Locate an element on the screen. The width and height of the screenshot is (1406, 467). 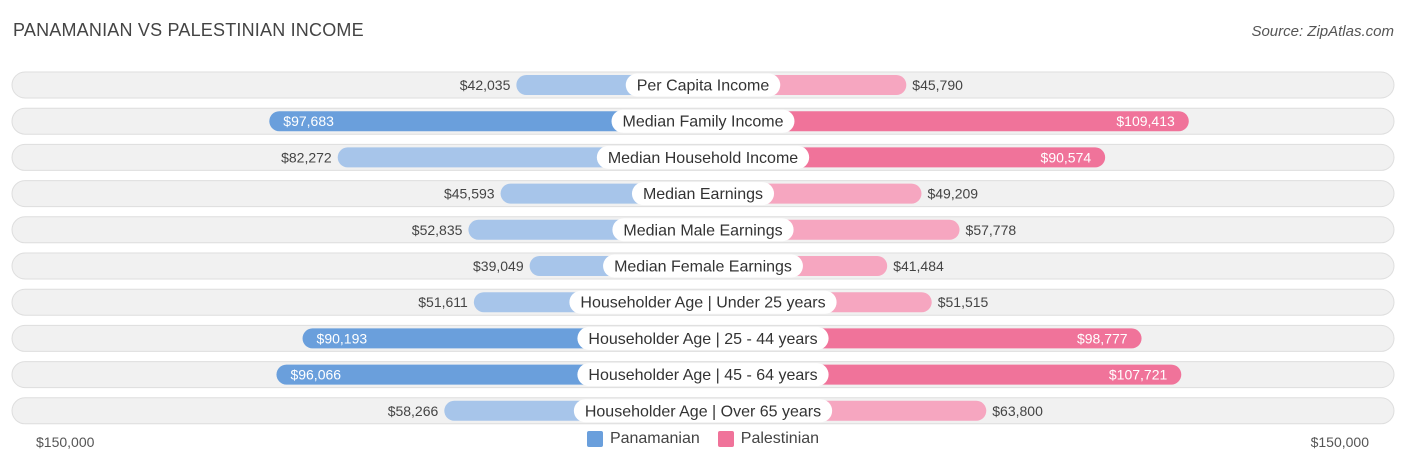
legend-item-palestinian: Palestinian is located at coordinates (768, 439).